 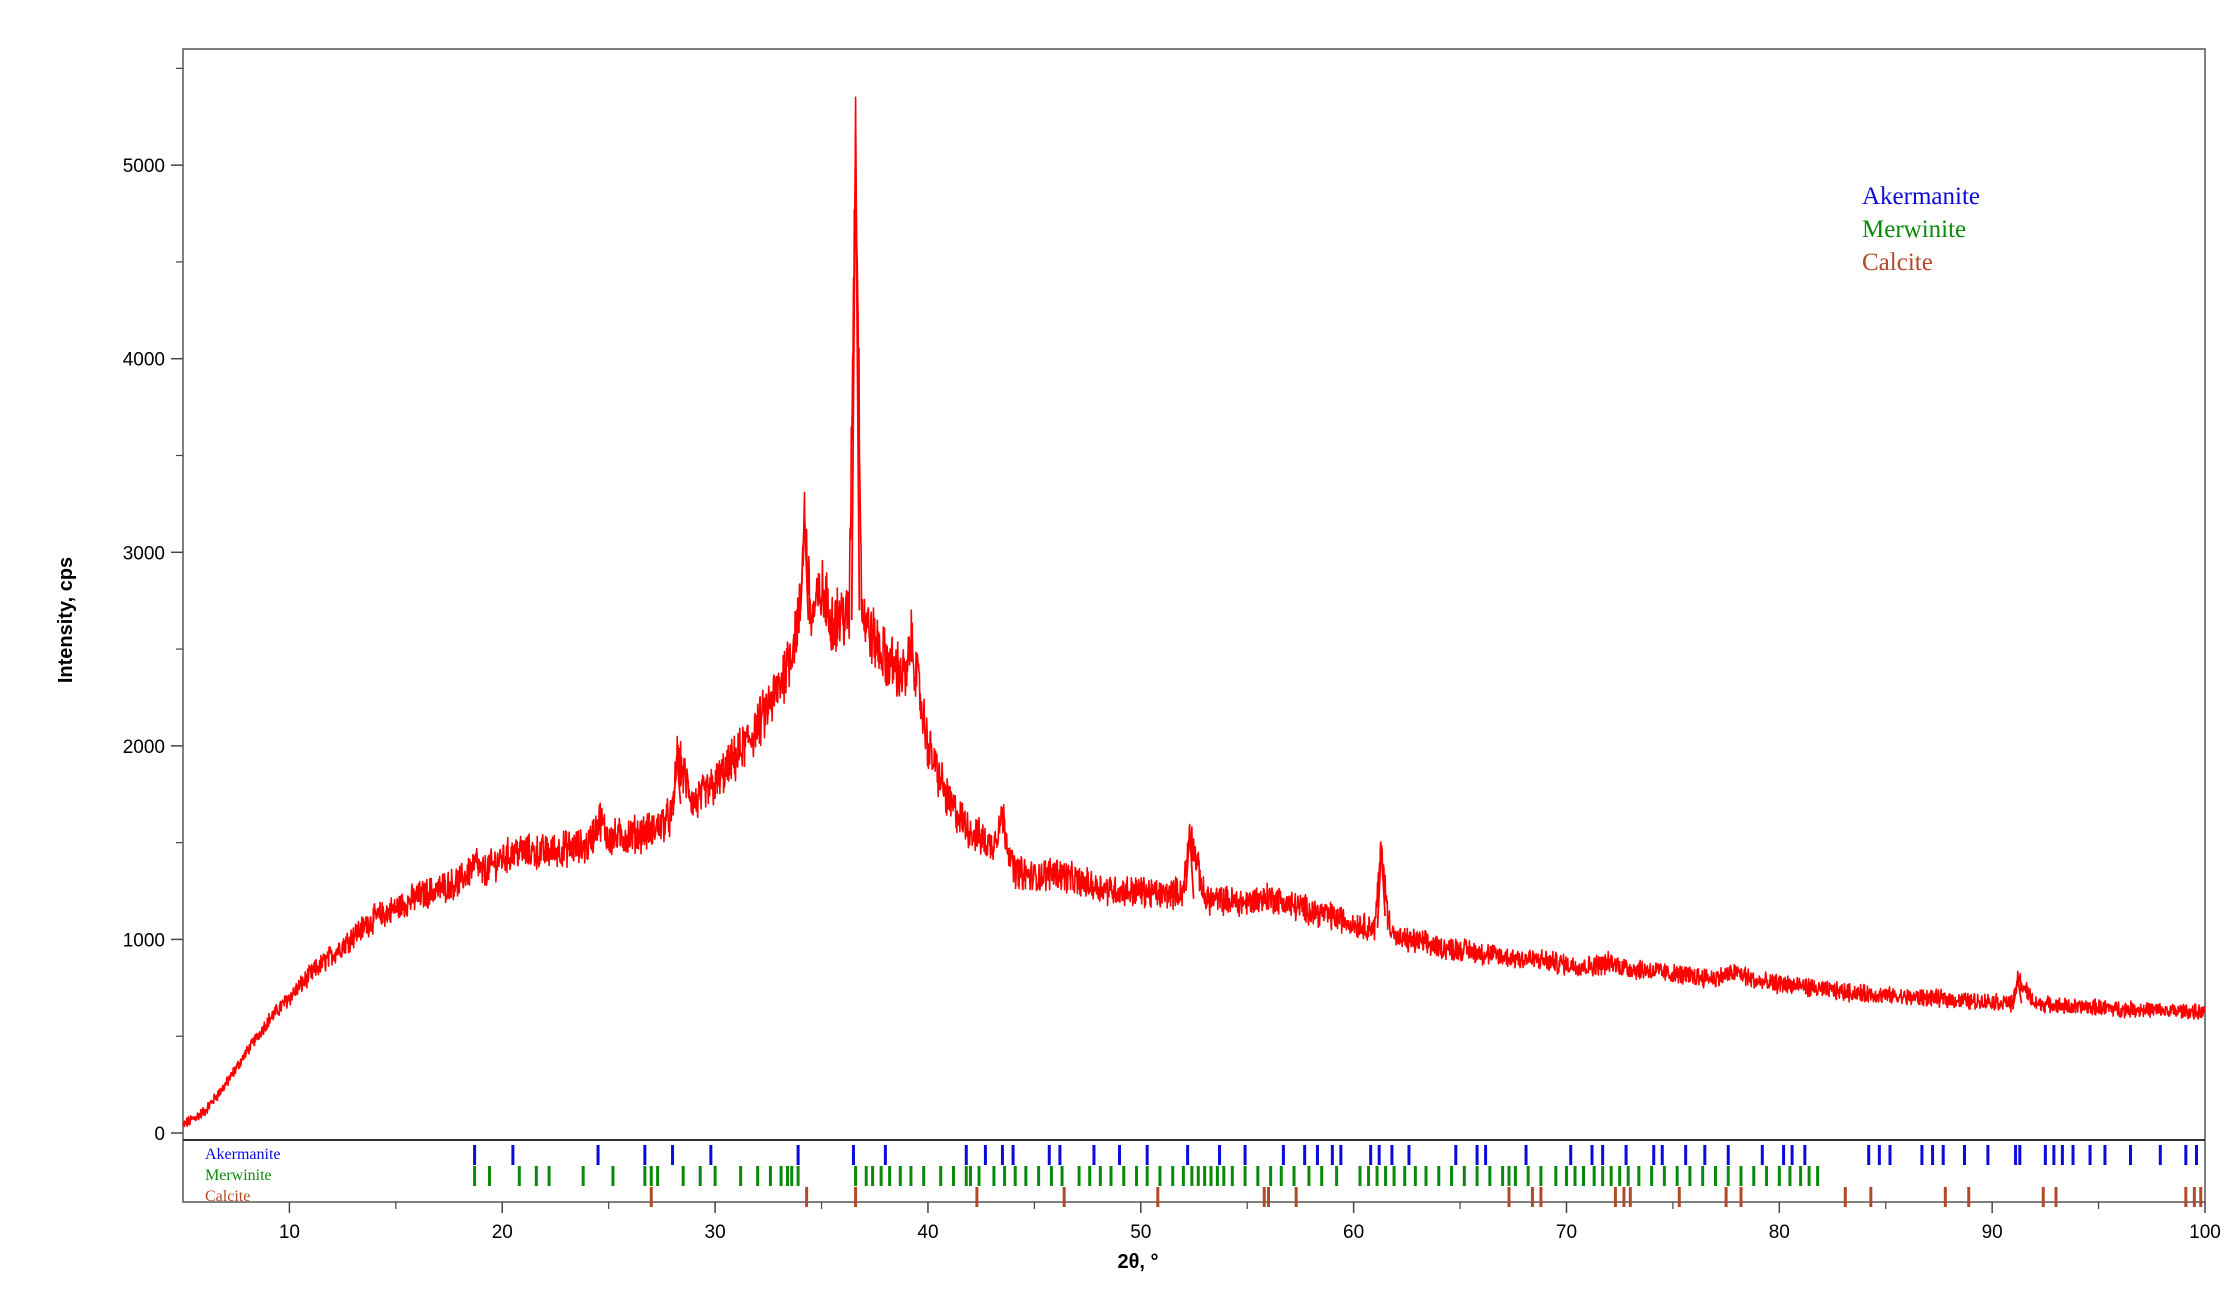 What do you see at coordinates (1140, 1232) in the screenshot?
I see `x-tick-label: 50` at bounding box center [1140, 1232].